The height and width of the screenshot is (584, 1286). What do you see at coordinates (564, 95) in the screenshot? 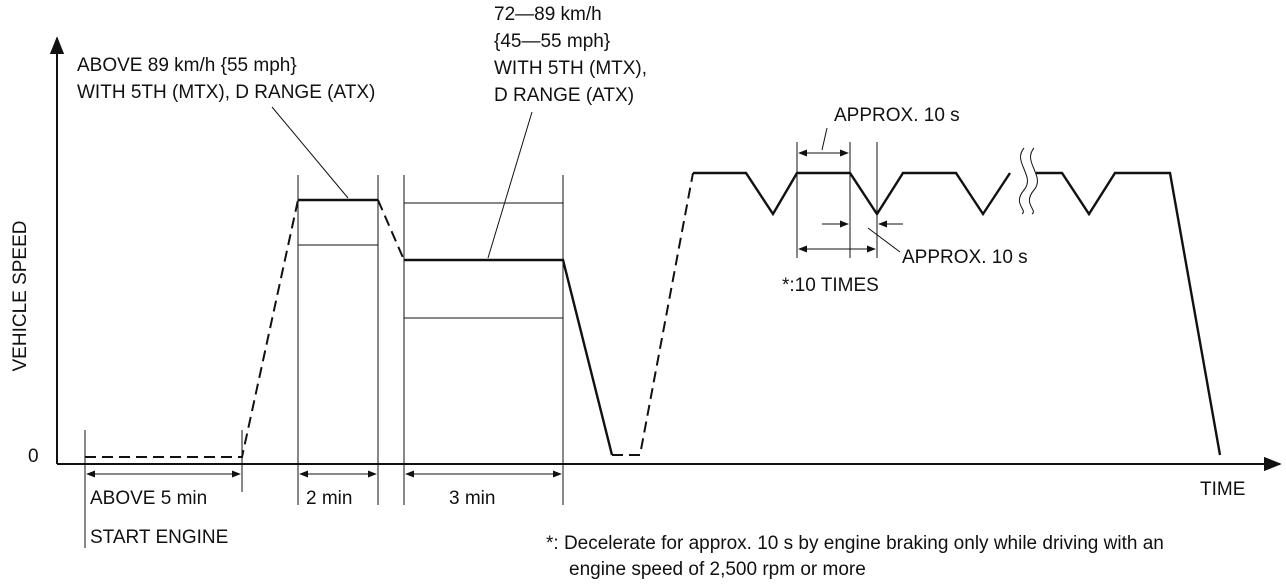
I see `range-72-89-line4: D RANGE (ATX)` at bounding box center [564, 95].